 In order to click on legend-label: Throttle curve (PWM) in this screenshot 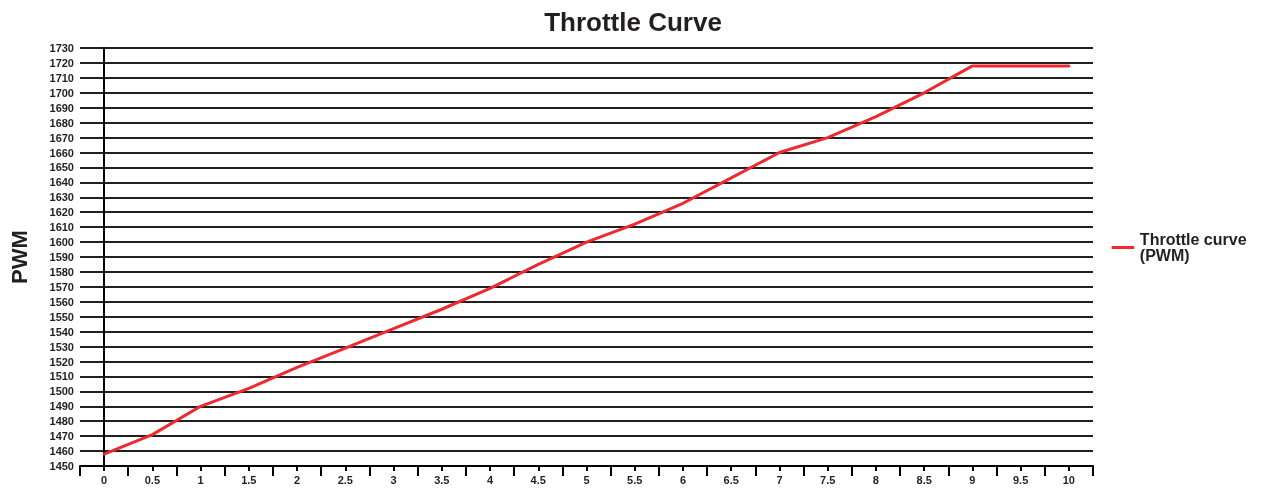, I will do `click(1195, 247)`.